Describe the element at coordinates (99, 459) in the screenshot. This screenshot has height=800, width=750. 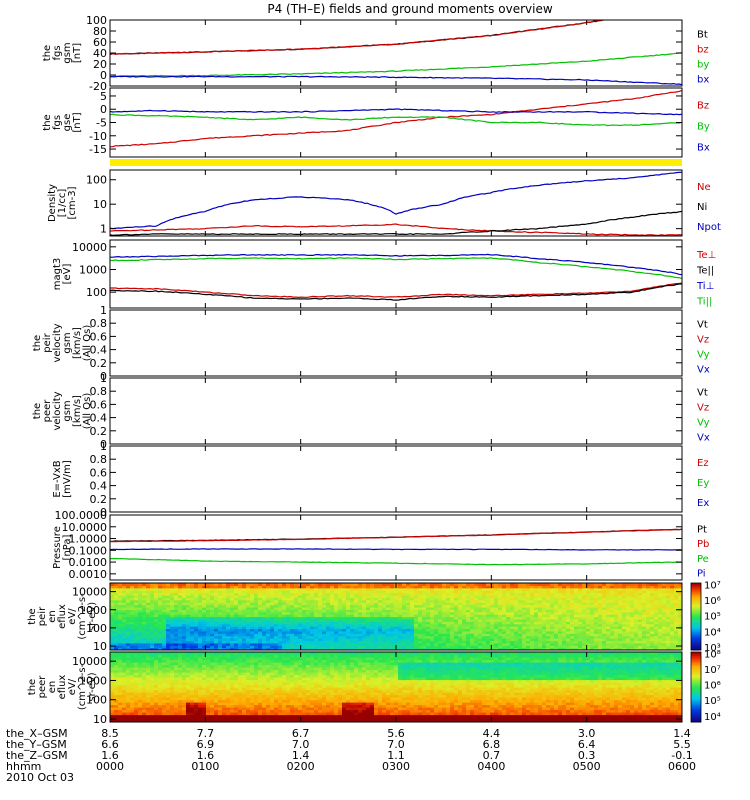
I see `y-tick-label: 0.8` at that location.